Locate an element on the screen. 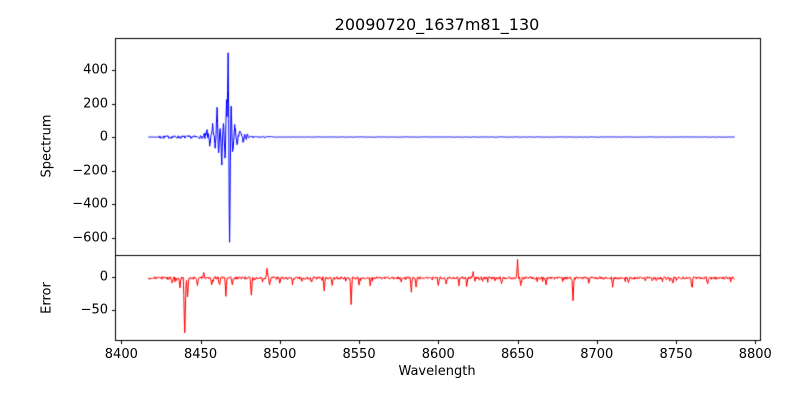 The image size is (800, 400). x-tick-label: 8500 is located at coordinates (280, 354).